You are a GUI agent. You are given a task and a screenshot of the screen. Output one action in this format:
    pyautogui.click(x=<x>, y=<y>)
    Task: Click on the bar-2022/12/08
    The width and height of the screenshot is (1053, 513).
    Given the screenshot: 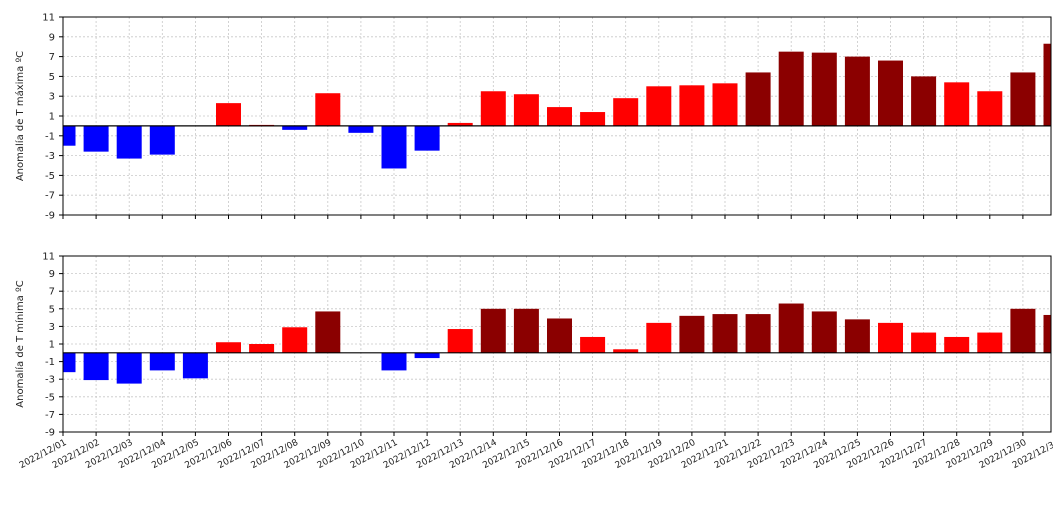 What is the action you would take?
    pyautogui.click(x=294, y=340)
    